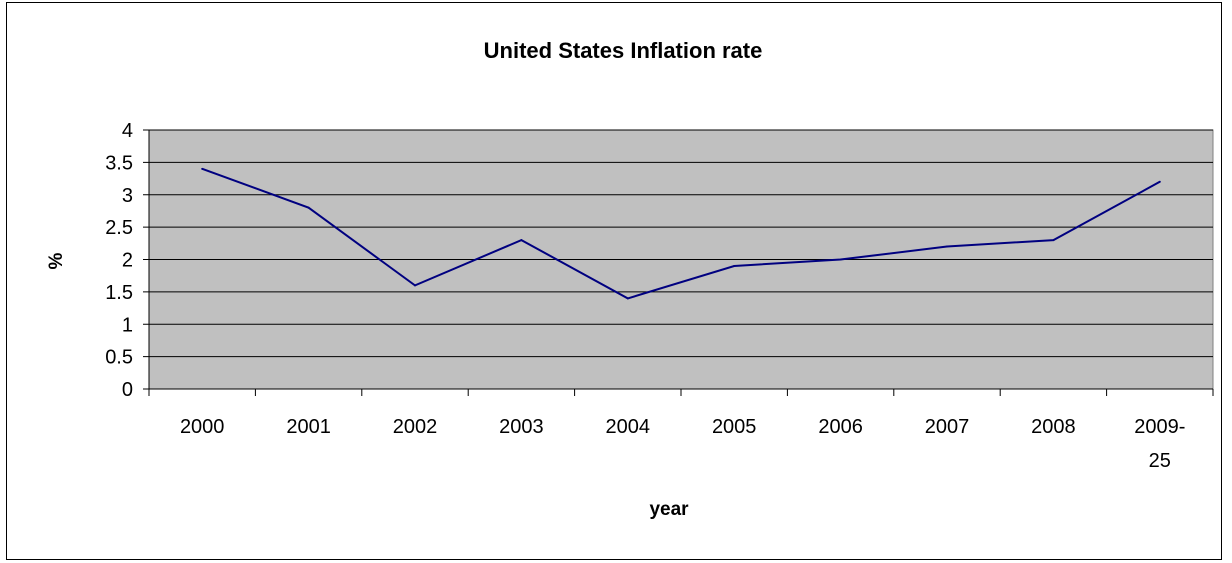 The width and height of the screenshot is (1232, 563). I want to click on y-tick-label: 0.5, so click(119, 358).